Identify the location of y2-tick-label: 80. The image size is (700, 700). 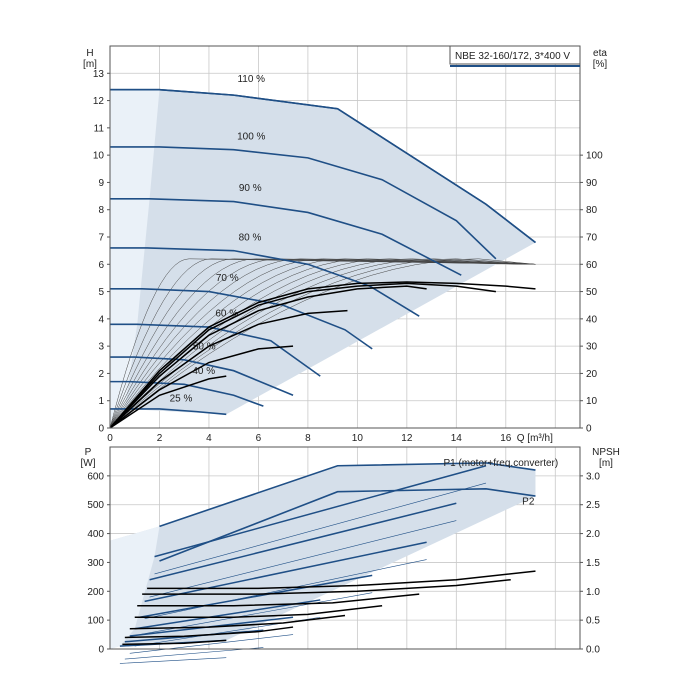
(592, 210).